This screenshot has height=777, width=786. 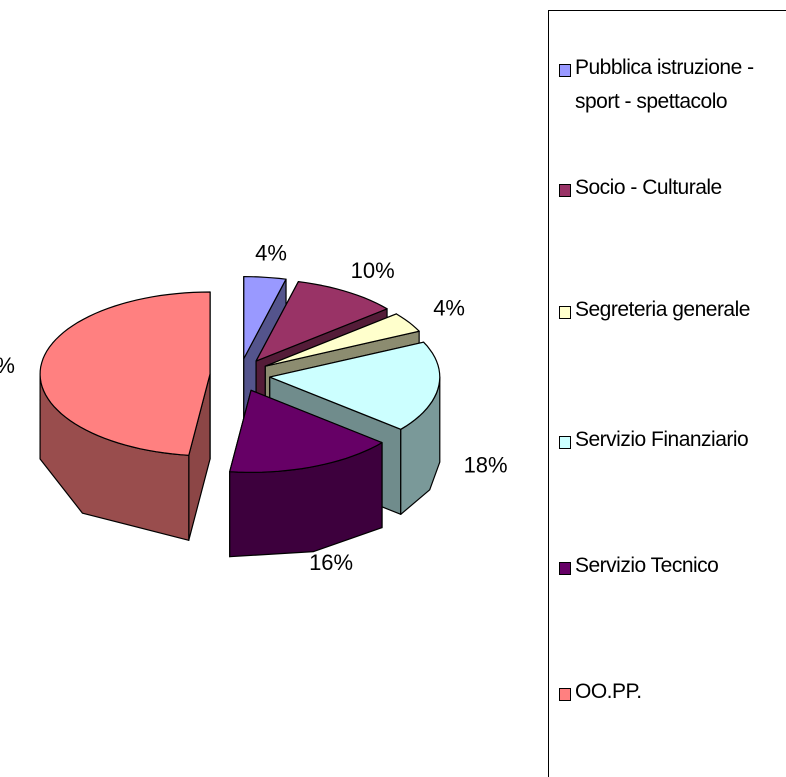 I want to click on legend-label: Socio - Culturale, so click(x=648, y=187).